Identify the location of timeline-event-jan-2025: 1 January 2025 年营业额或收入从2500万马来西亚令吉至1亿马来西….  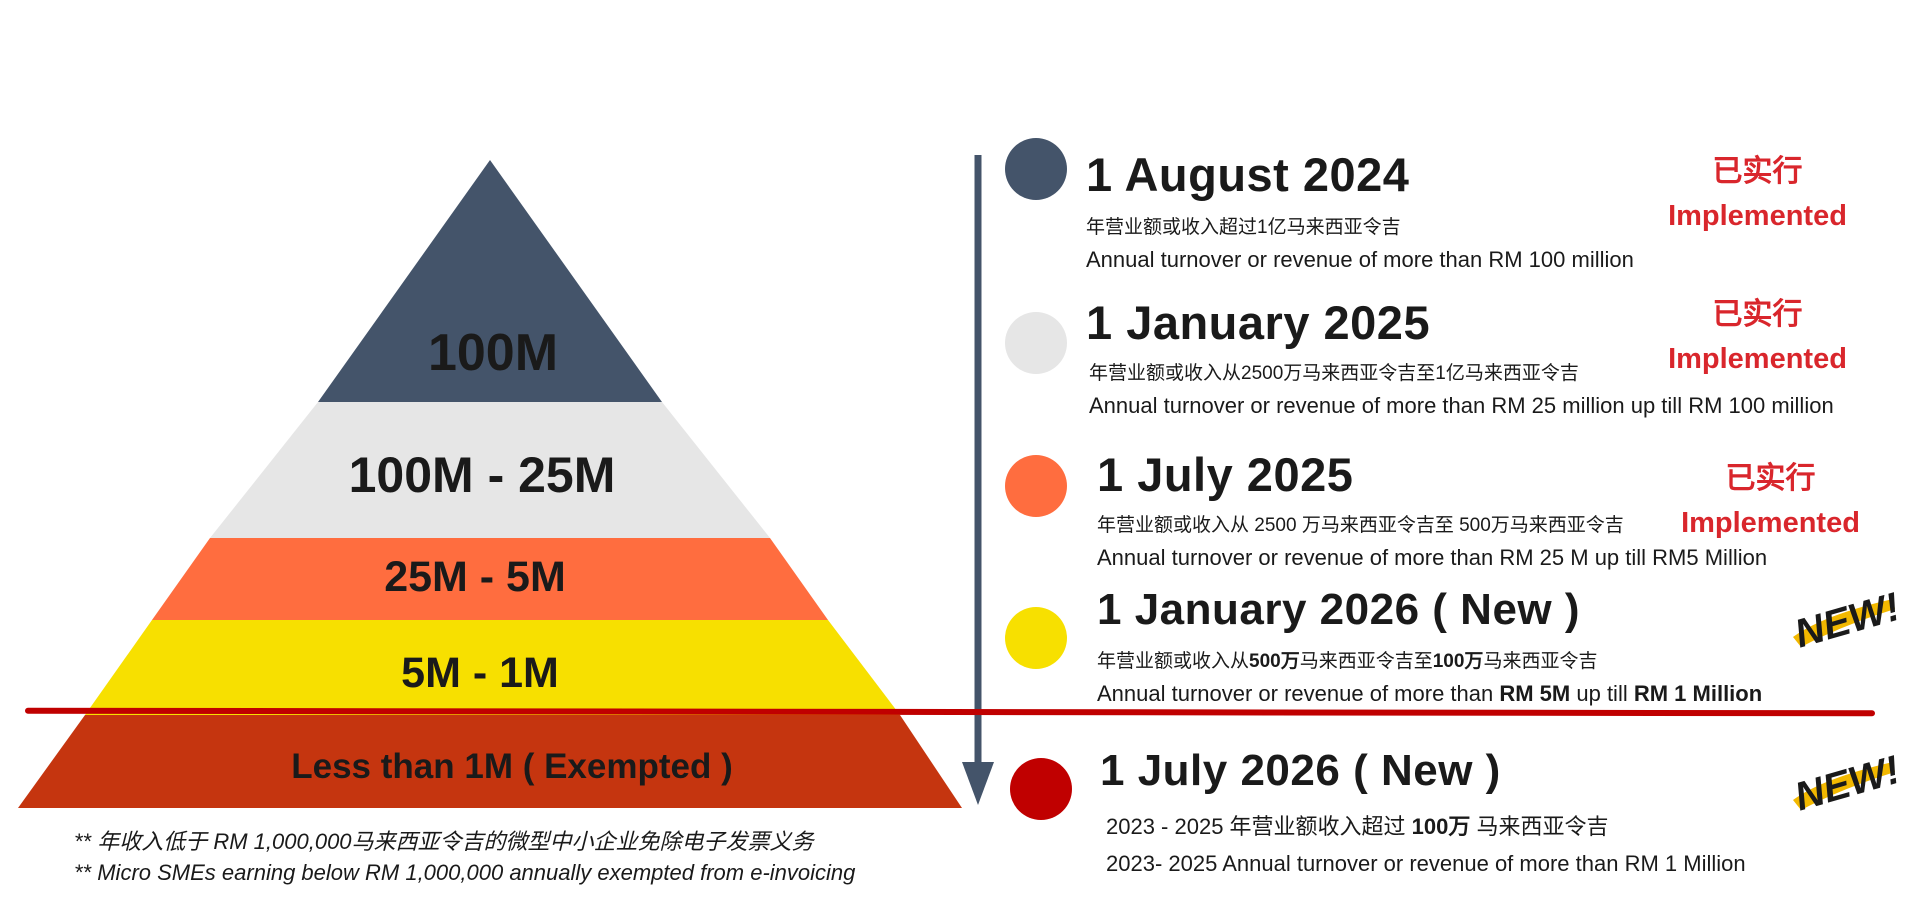
(1460, 359).